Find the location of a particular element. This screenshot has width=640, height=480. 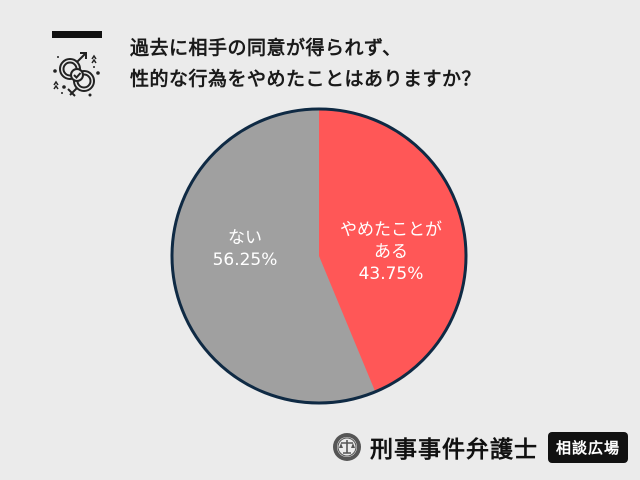

footer-brand: 刑事事件弁護士 相談広場 is located at coordinates (480, 447).